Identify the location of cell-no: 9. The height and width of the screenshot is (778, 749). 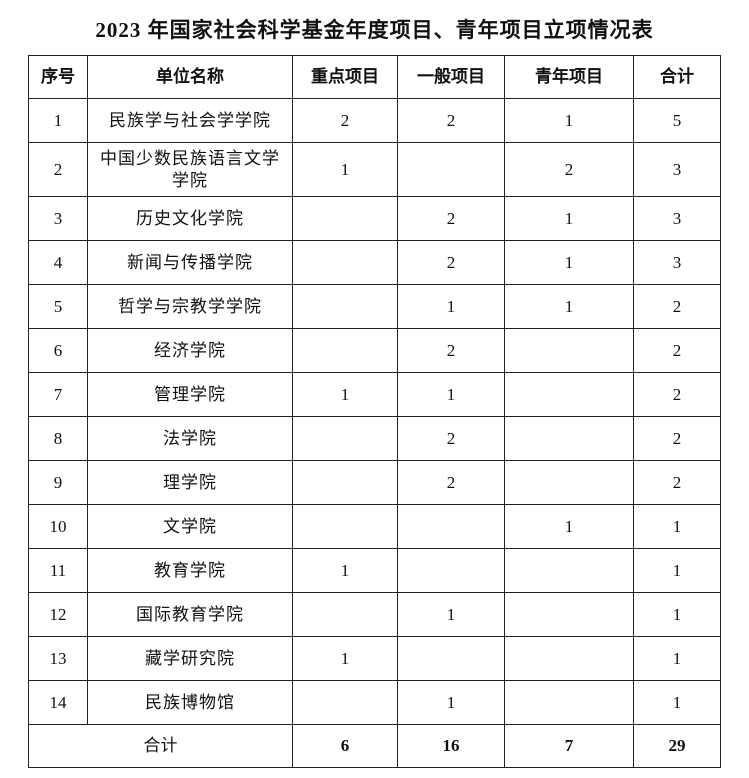
(58, 482).